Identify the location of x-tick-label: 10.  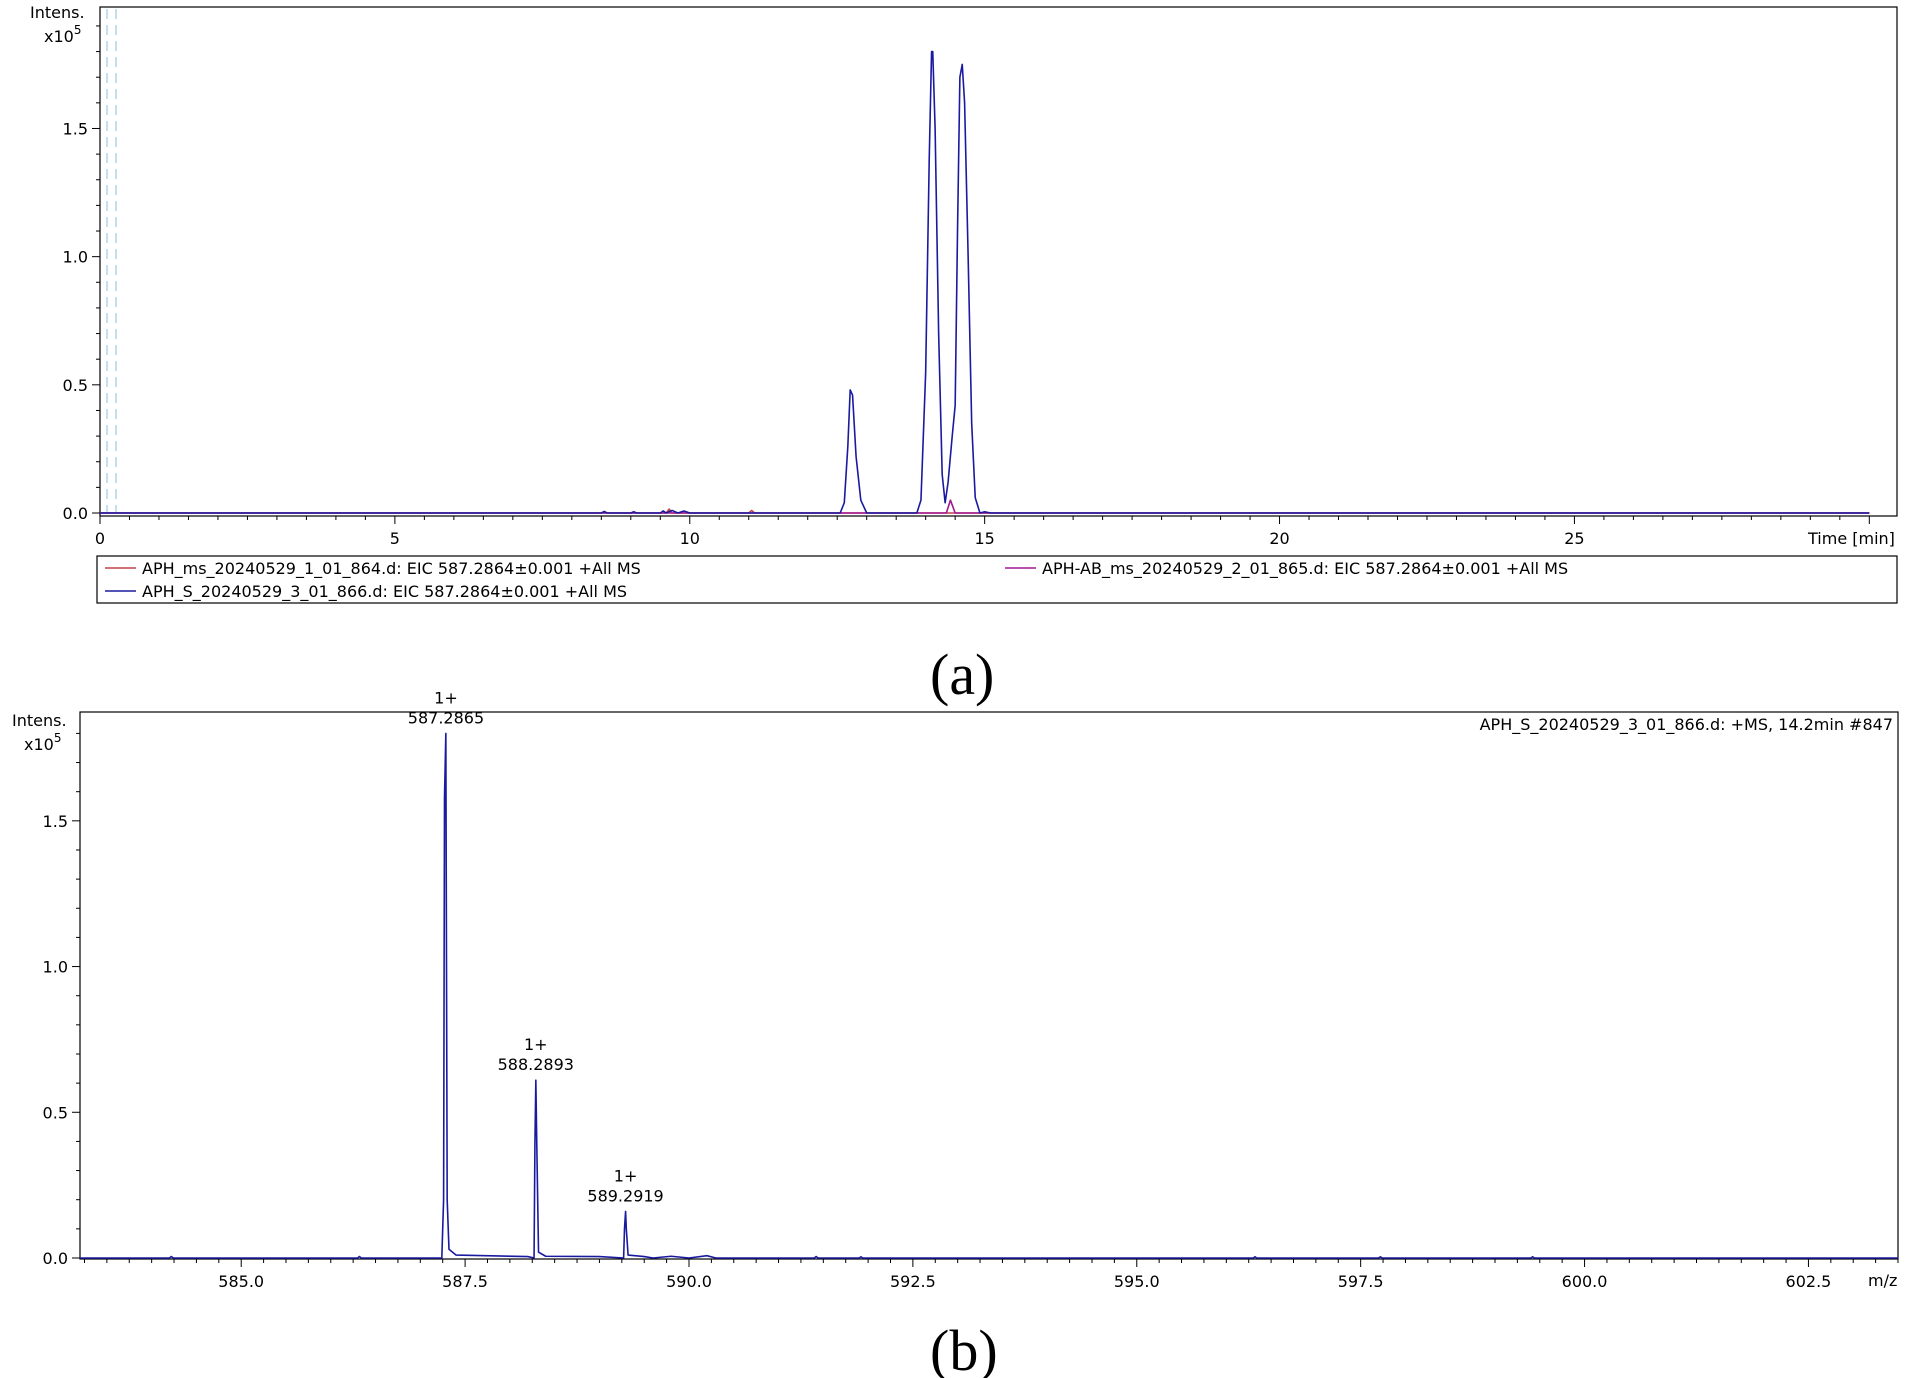
(690, 538).